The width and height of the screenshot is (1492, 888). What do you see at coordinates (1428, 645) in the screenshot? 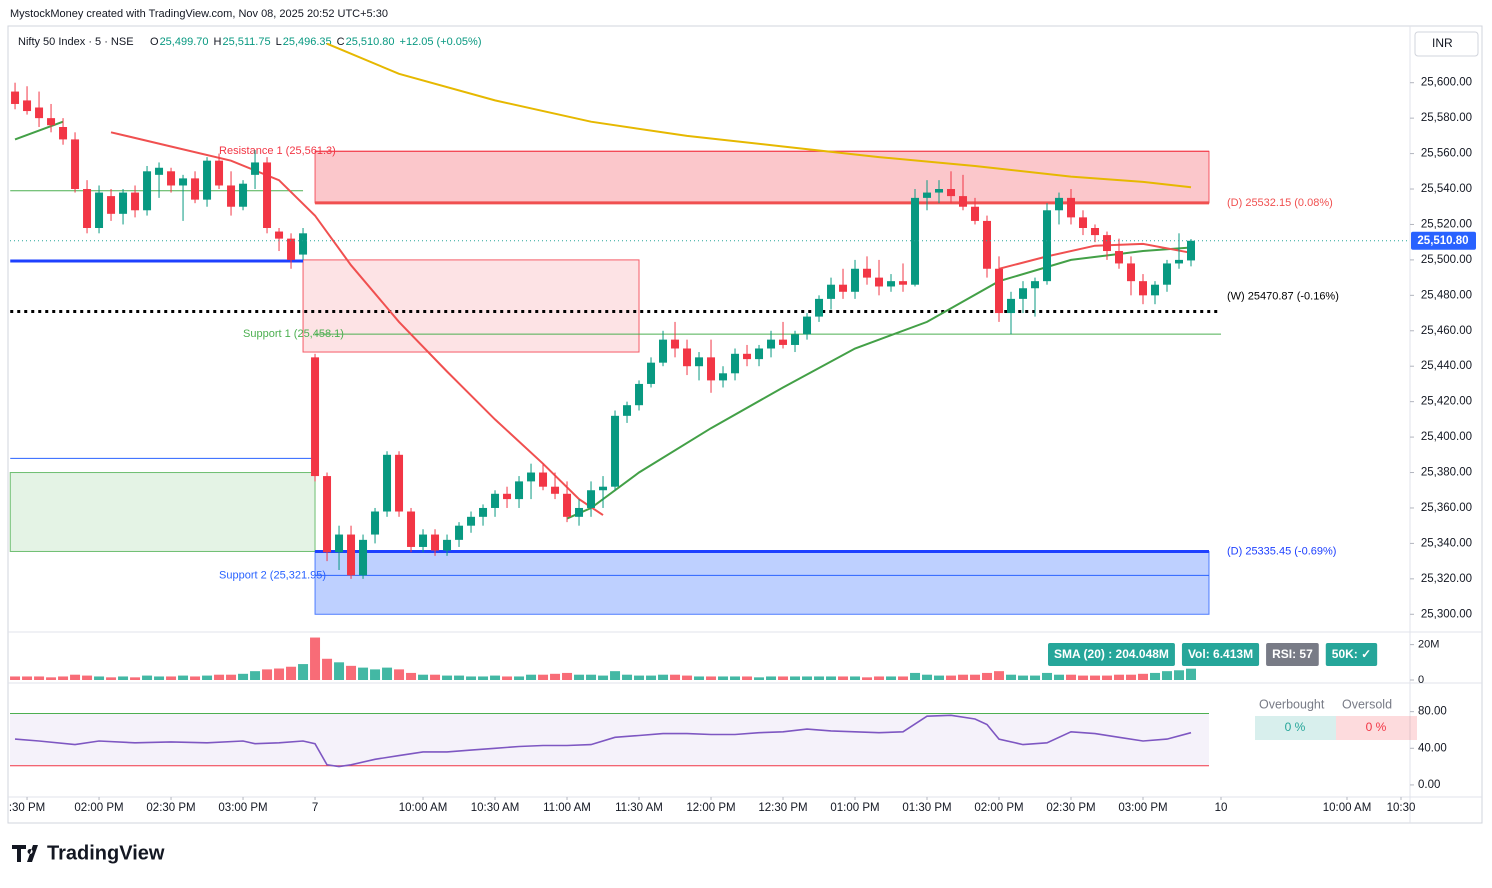
I see `y-tick-label: 20M` at bounding box center [1428, 645].